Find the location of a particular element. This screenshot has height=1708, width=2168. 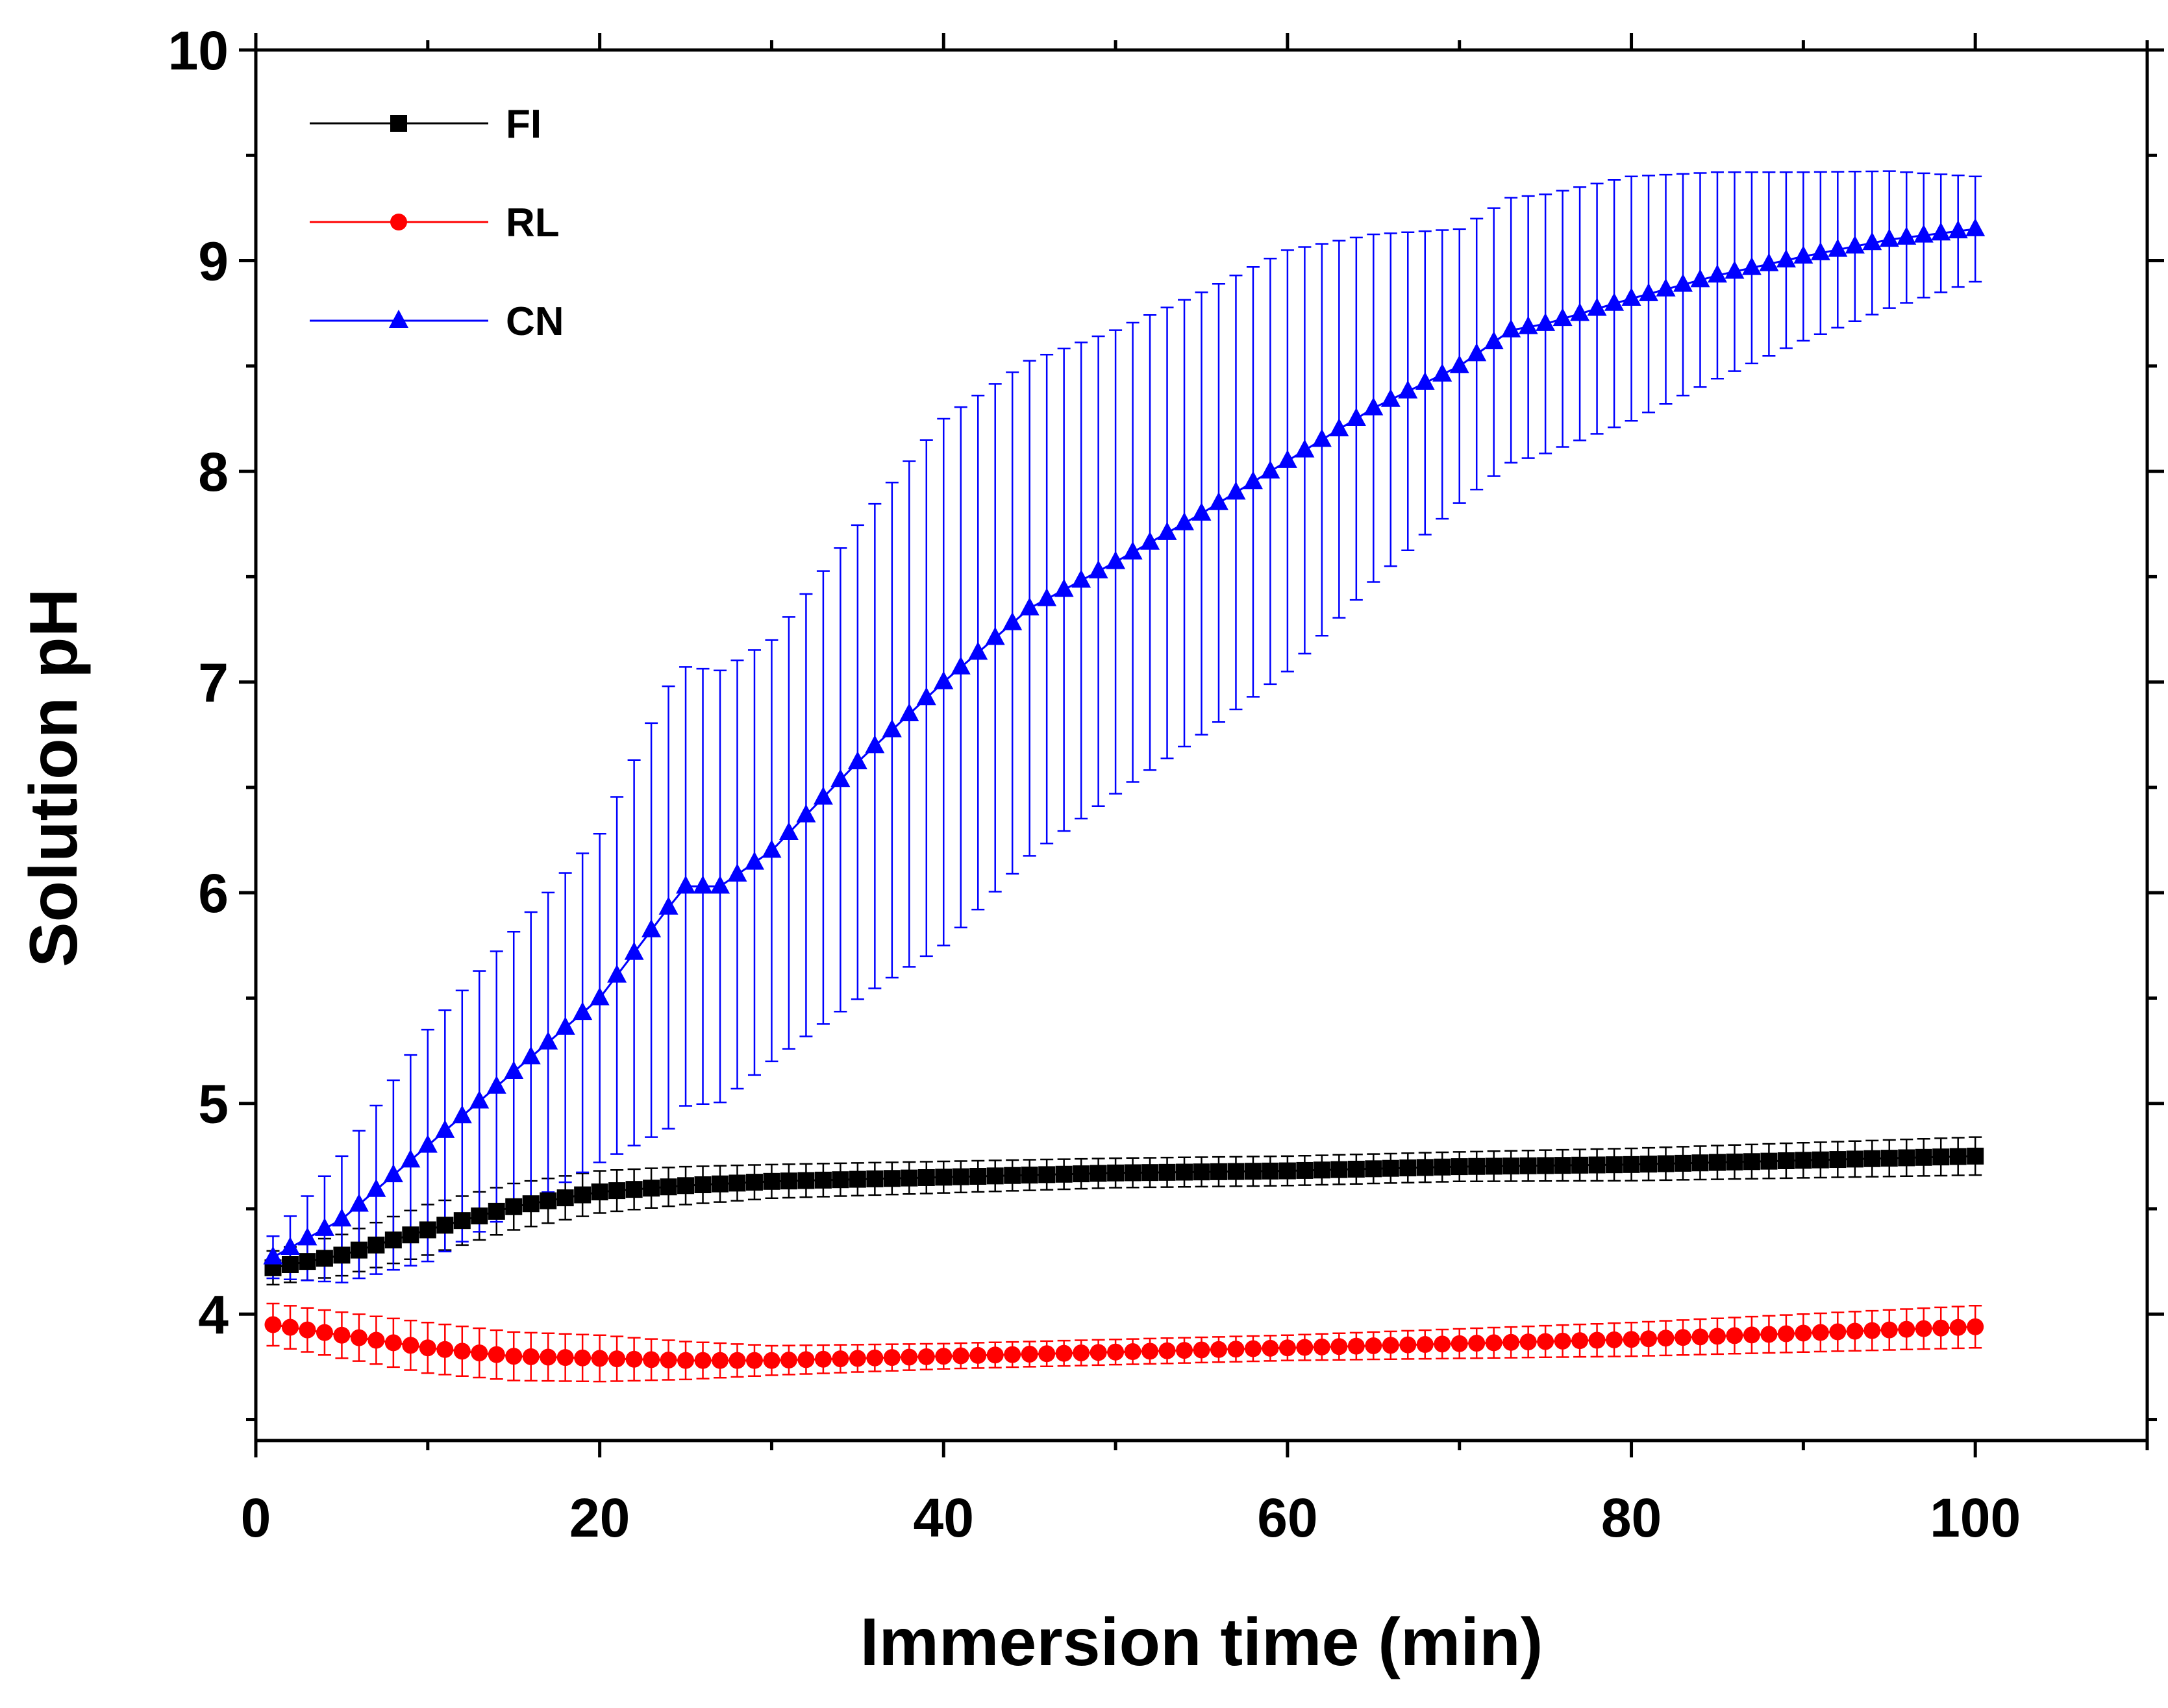

legend-label-cn: CN is located at coordinates (535, 321).